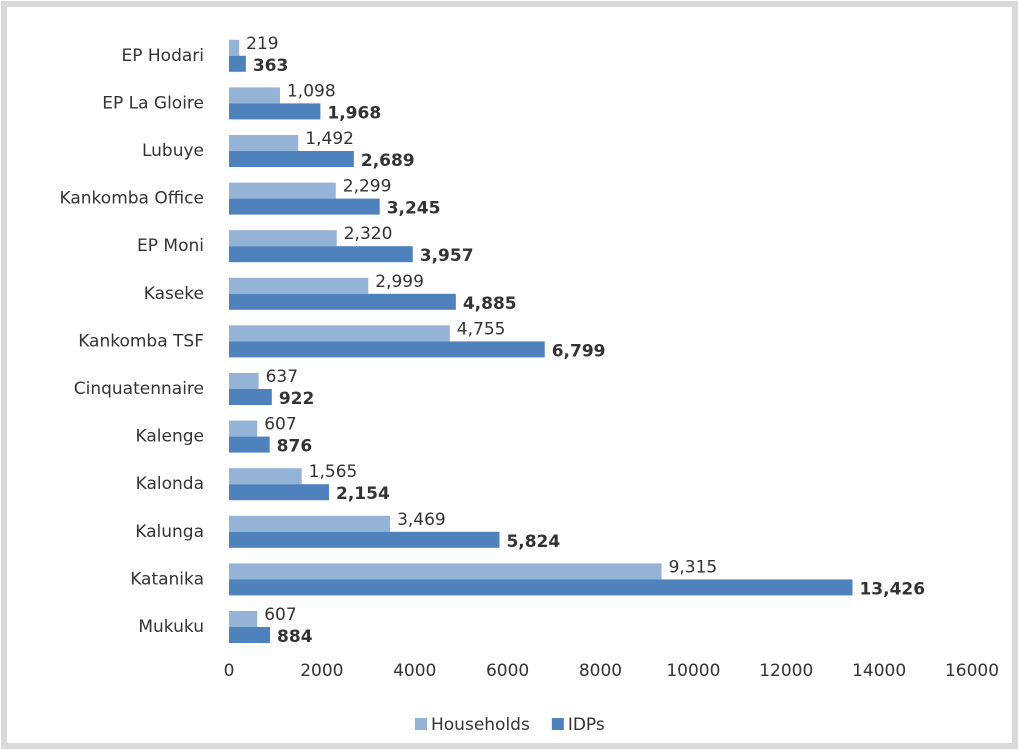  What do you see at coordinates (170, 484) in the screenshot?
I see `y-tick-label: Kalonda` at bounding box center [170, 484].